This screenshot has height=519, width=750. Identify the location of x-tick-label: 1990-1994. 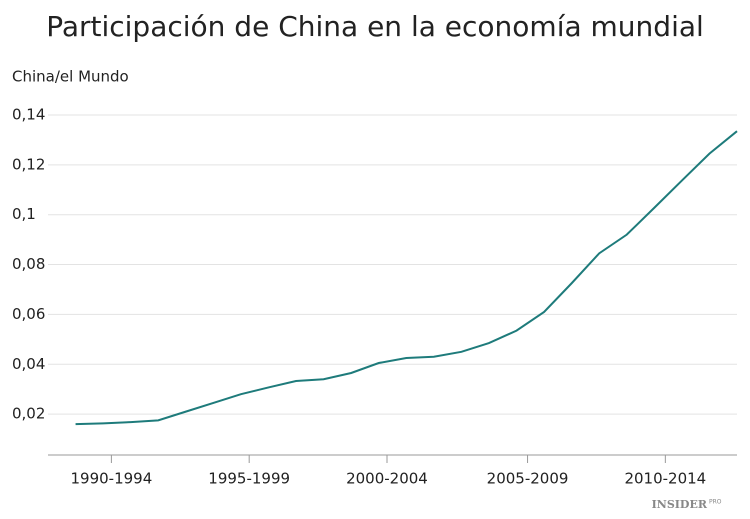
(112, 479).